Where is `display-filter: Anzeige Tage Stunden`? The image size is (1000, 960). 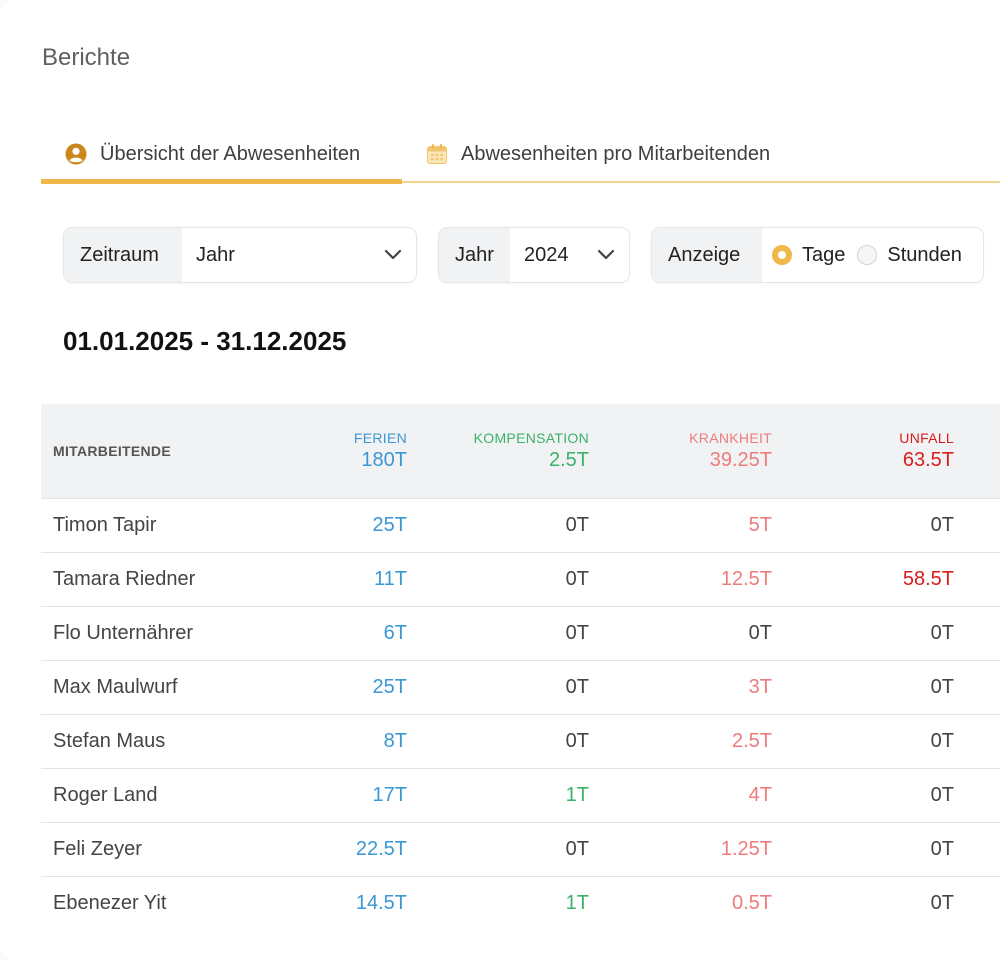
display-filter: Anzeige Tage Stunden is located at coordinates (817, 255).